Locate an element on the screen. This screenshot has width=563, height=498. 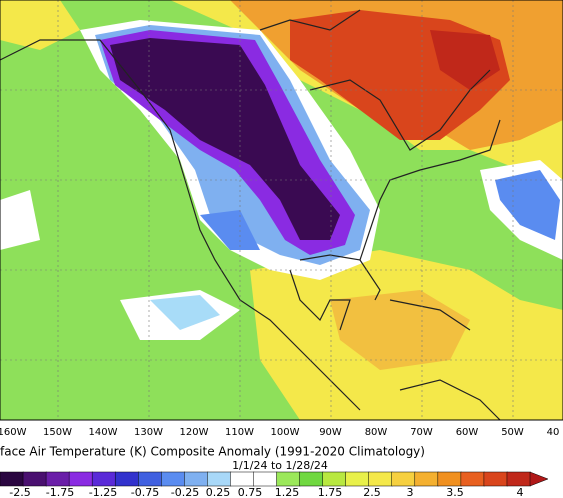
colorbar-label: -2.5 is located at coordinates (19, 492).